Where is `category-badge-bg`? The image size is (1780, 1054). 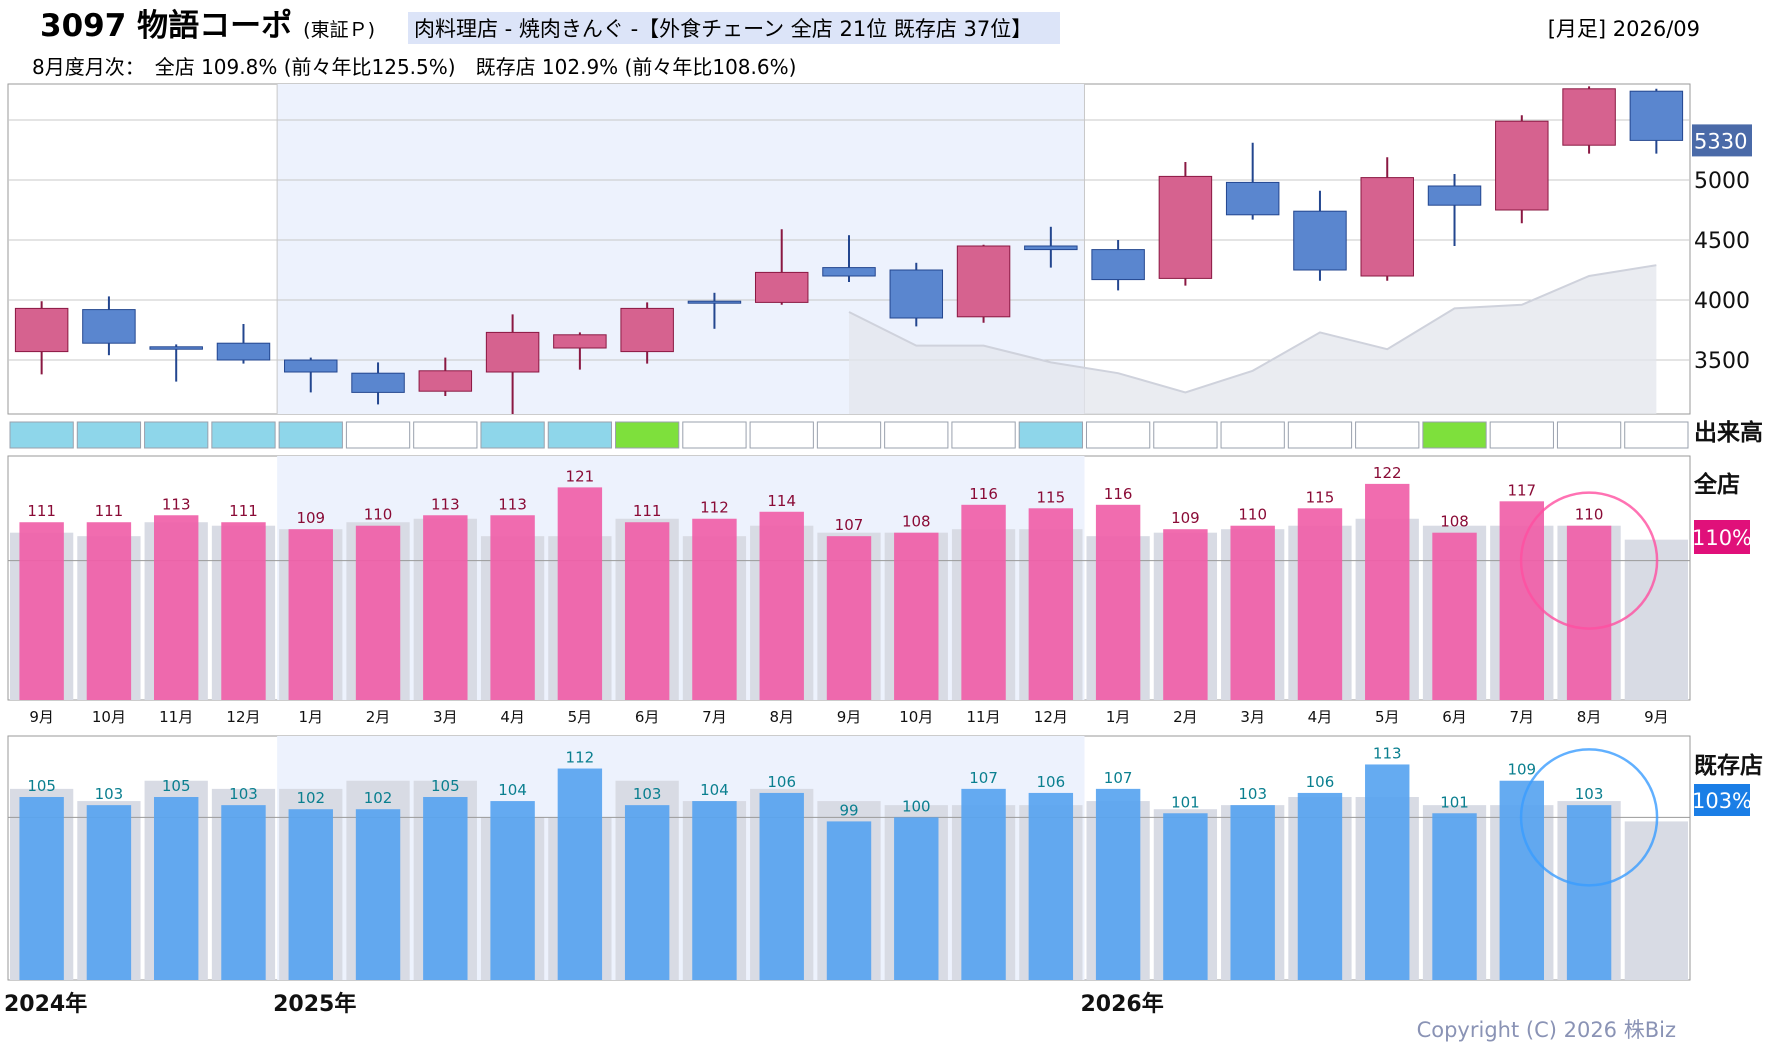 category-badge-bg is located at coordinates (734, 28).